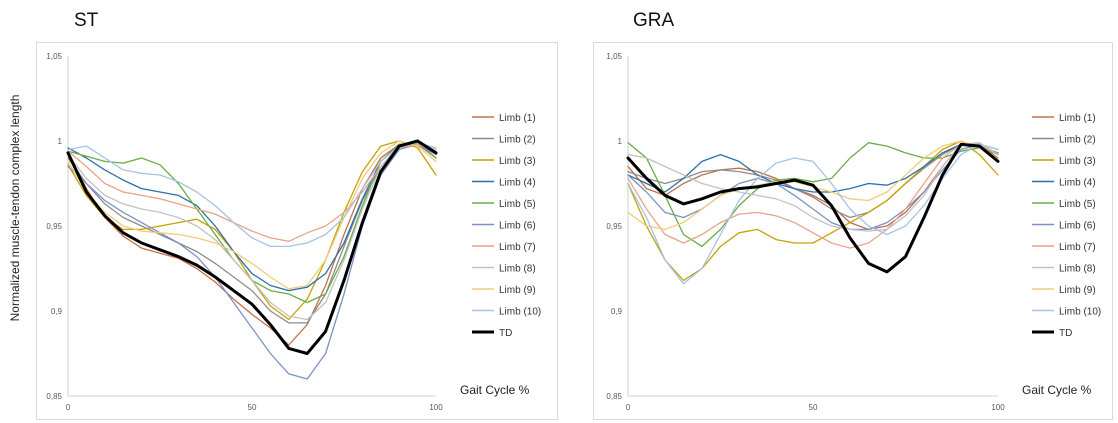 This screenshot has height=423, width=1118. I want to click on chart-title-st: ST, so click(86, 20).